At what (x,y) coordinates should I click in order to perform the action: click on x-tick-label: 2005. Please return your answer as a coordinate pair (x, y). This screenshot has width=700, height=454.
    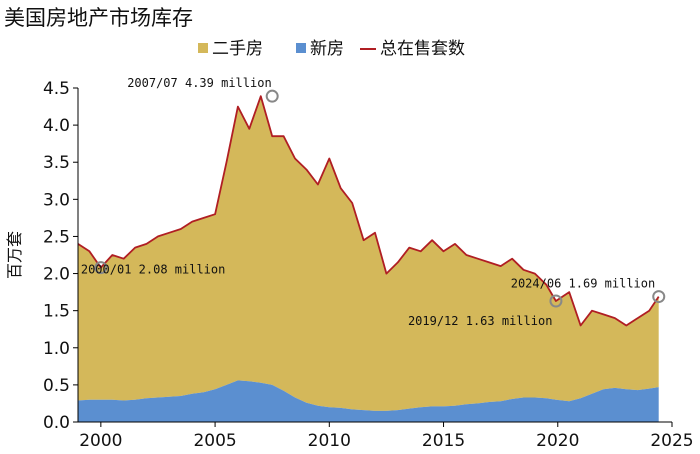
    Looking at the image, I should click on (214, 441).